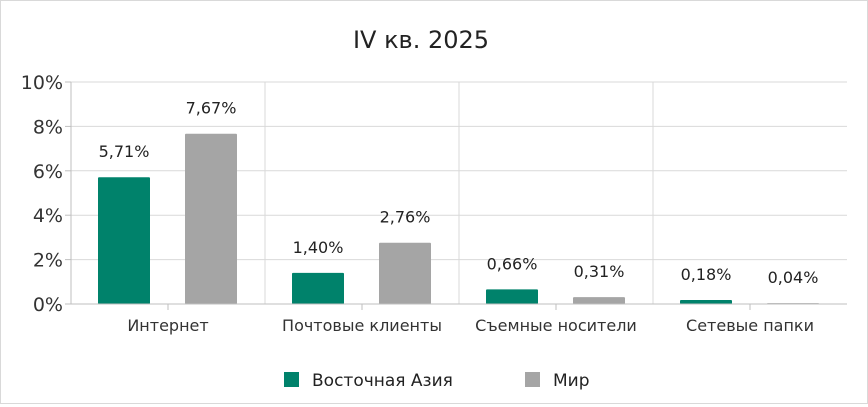 Image resolution: width=868 pixels, height=407 pixels. What do you see at coordinates (556, 325) in the screenshot?
I see `x-tick-label: Съемные носители` at bounding box center [556, 325].